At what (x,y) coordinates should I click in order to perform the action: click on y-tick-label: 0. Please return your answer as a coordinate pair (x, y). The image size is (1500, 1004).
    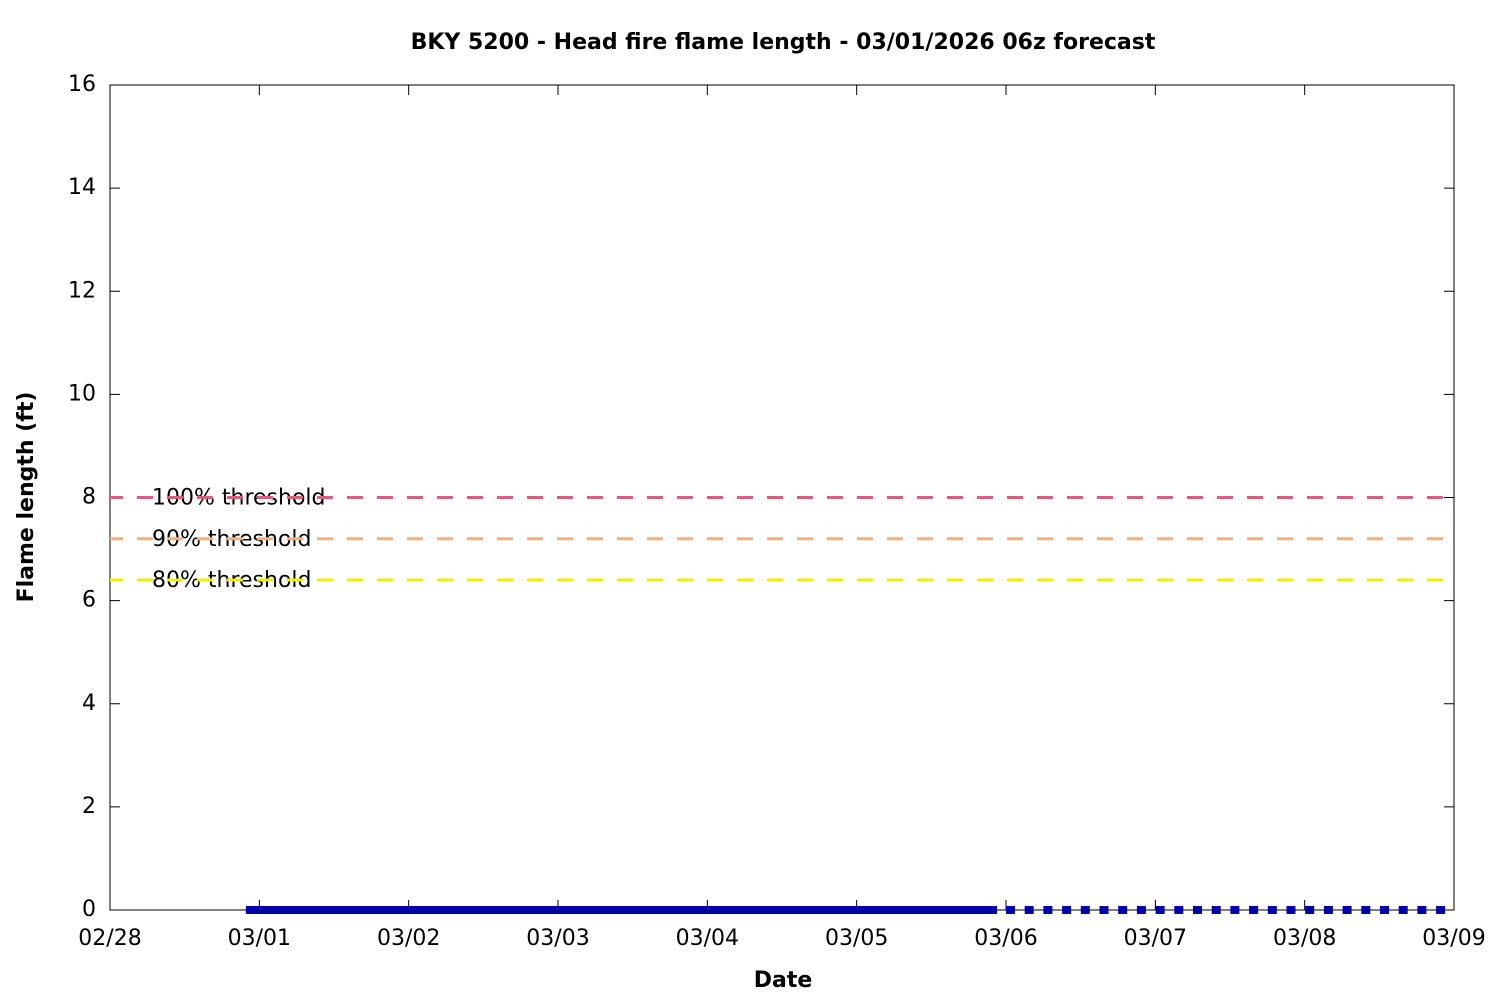
    Looking at the image, I should click on (89, 909).